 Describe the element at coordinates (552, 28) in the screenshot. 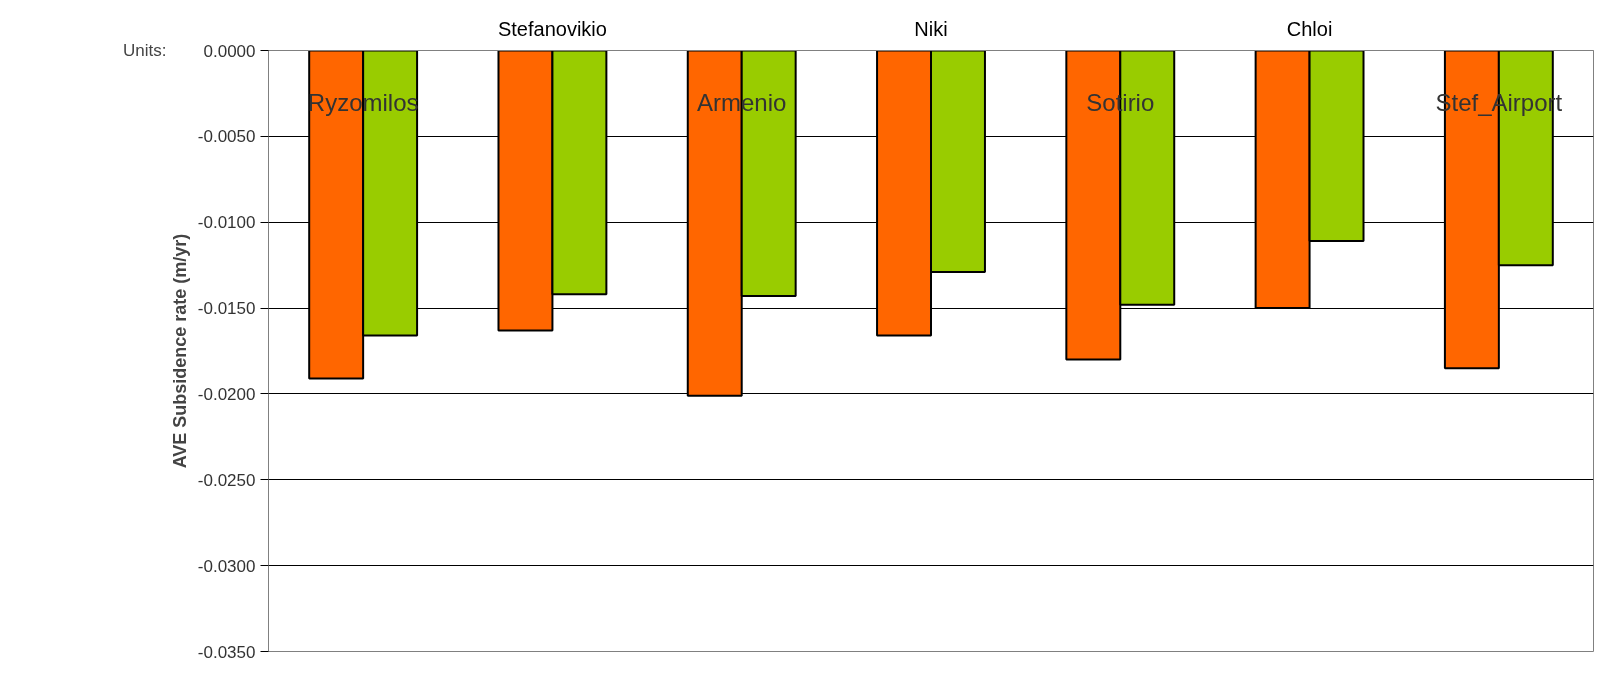

I see `x-tick-label: Stefanovikio` at that location.